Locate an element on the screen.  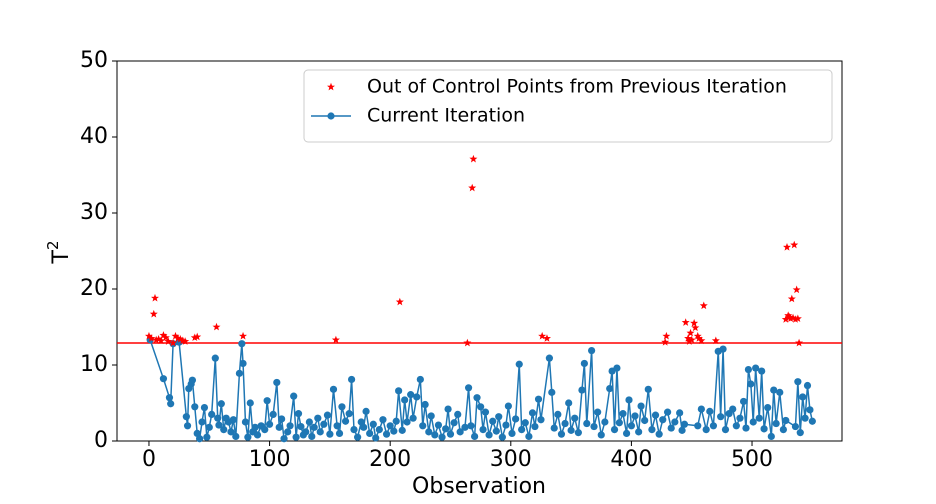
y-tick-label: 0 is located at coordinates (101, 440).